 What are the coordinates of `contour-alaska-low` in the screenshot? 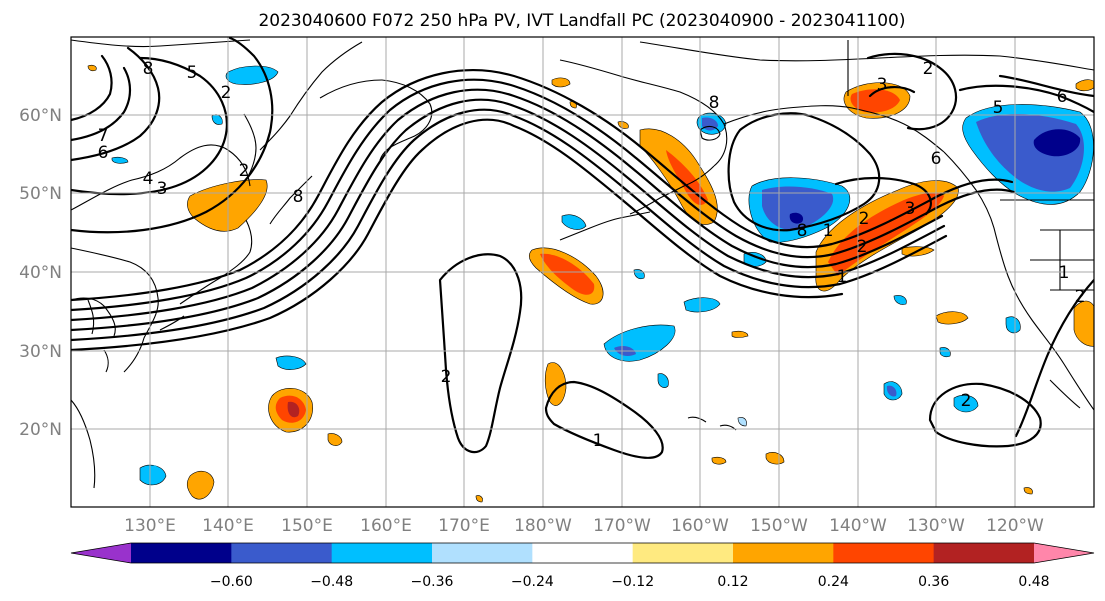 It's located at (804, 172).